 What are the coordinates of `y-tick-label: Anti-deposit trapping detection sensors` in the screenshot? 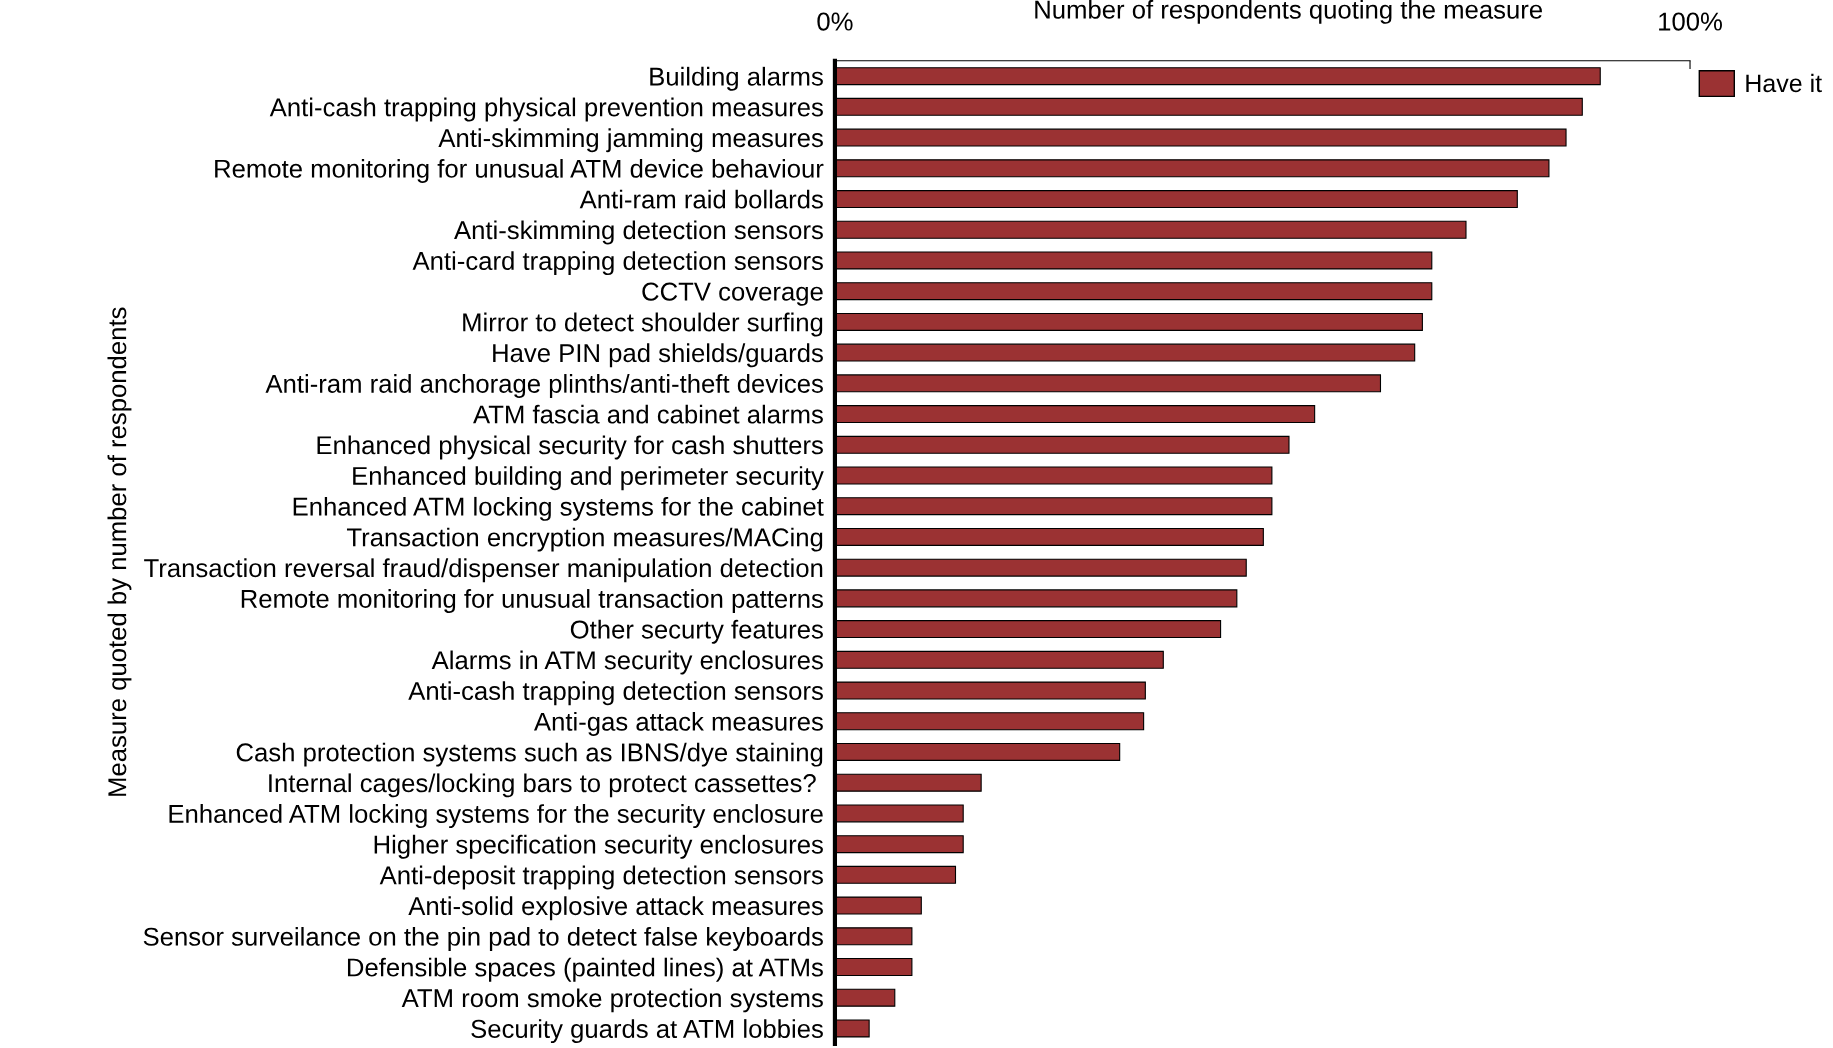 It's located at (601, 877).